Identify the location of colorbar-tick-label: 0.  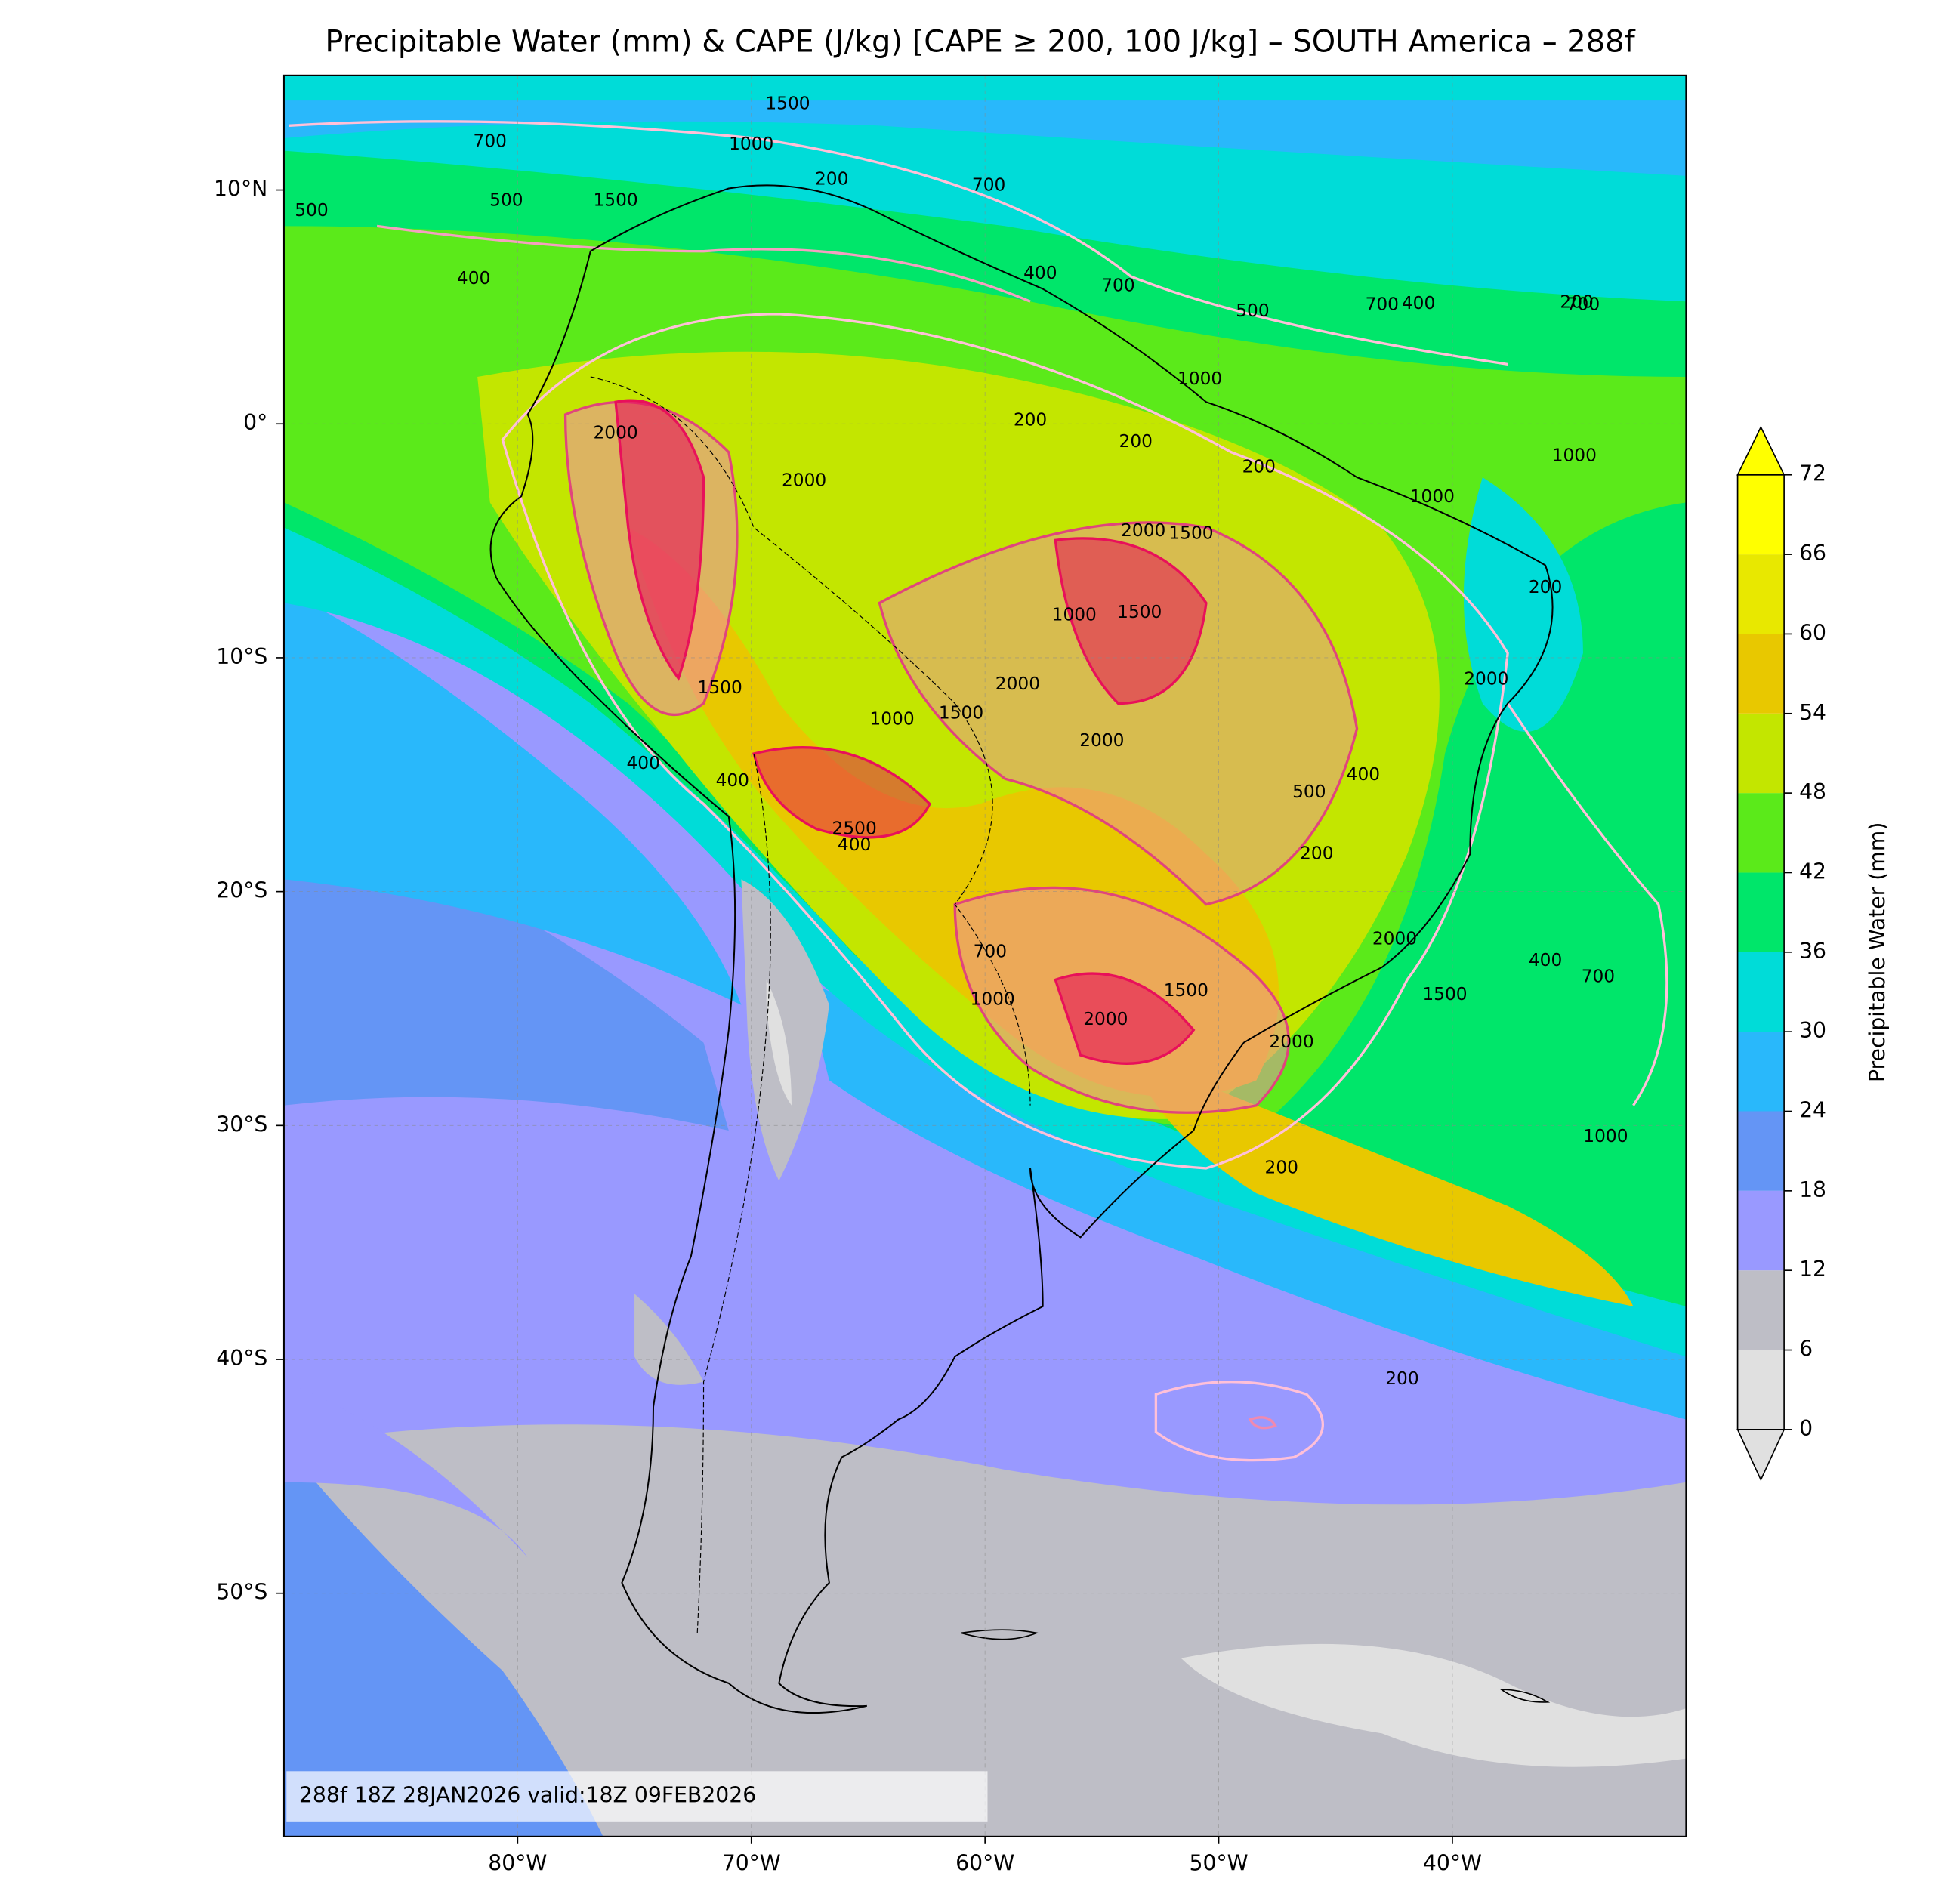
(1806, 1428).